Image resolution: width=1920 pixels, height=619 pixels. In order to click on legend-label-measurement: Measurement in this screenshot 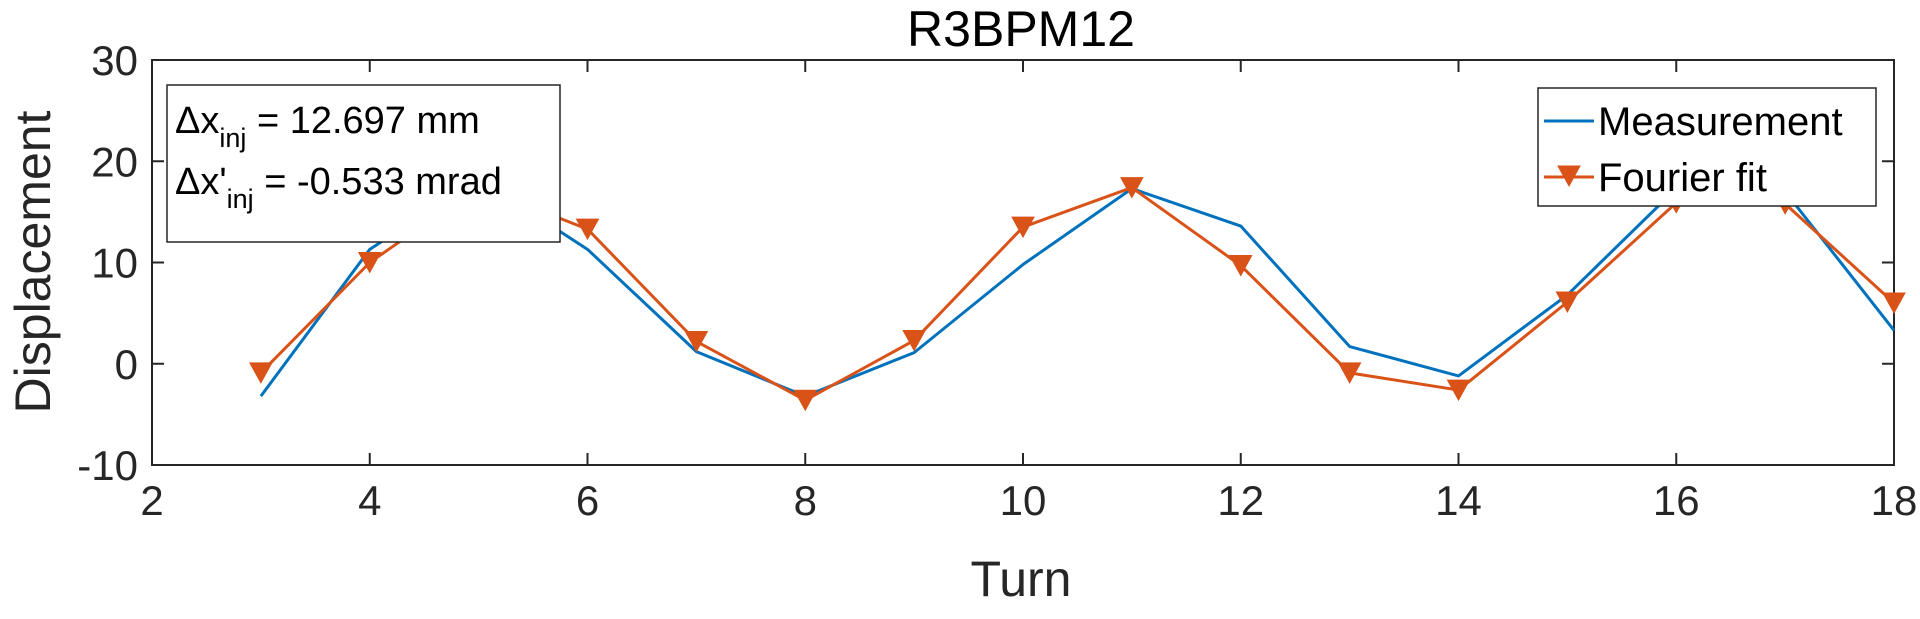, I will do `click(1720, 122)`.